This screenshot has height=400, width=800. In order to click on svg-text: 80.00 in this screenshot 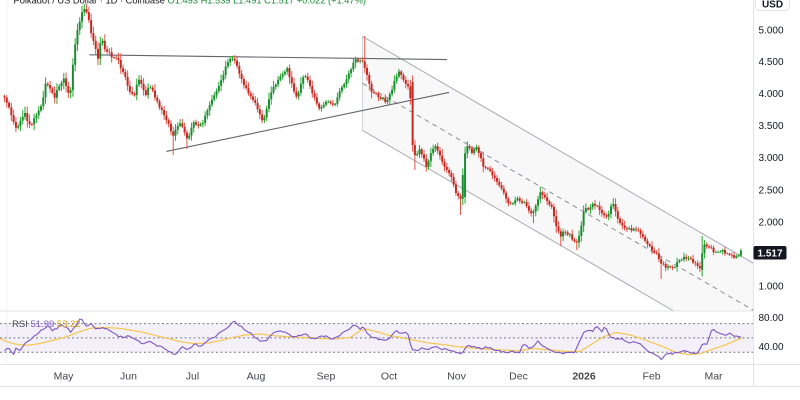, I will do `click(771, 318)`.